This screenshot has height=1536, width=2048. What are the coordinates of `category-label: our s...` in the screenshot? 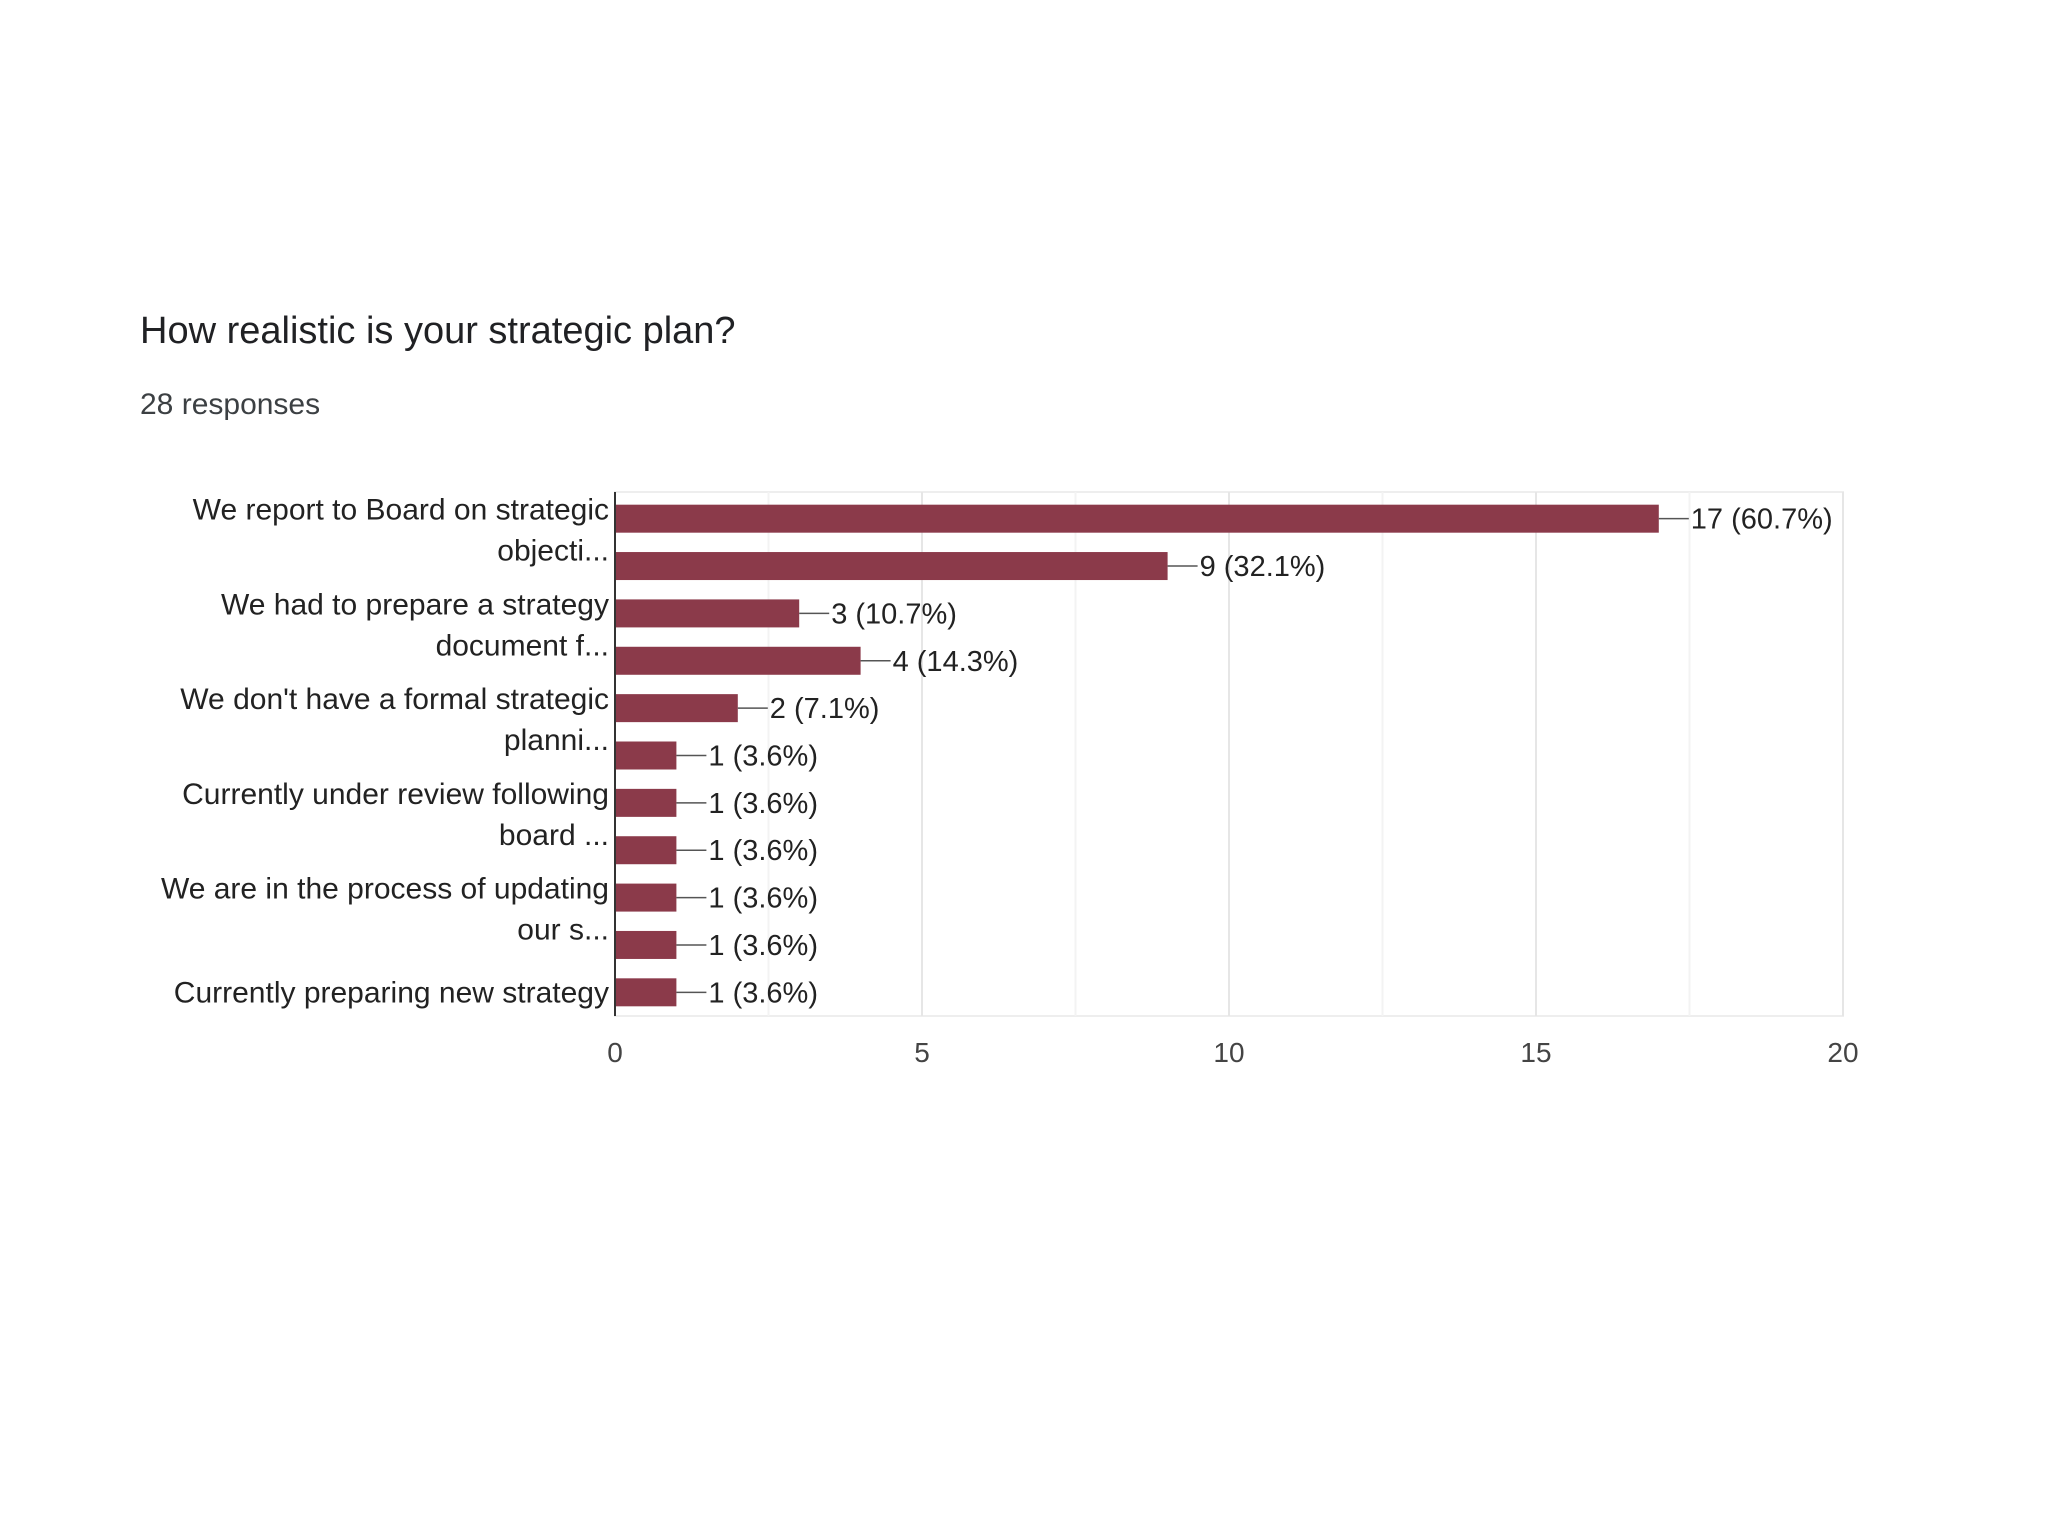 It's located at (563, 930).